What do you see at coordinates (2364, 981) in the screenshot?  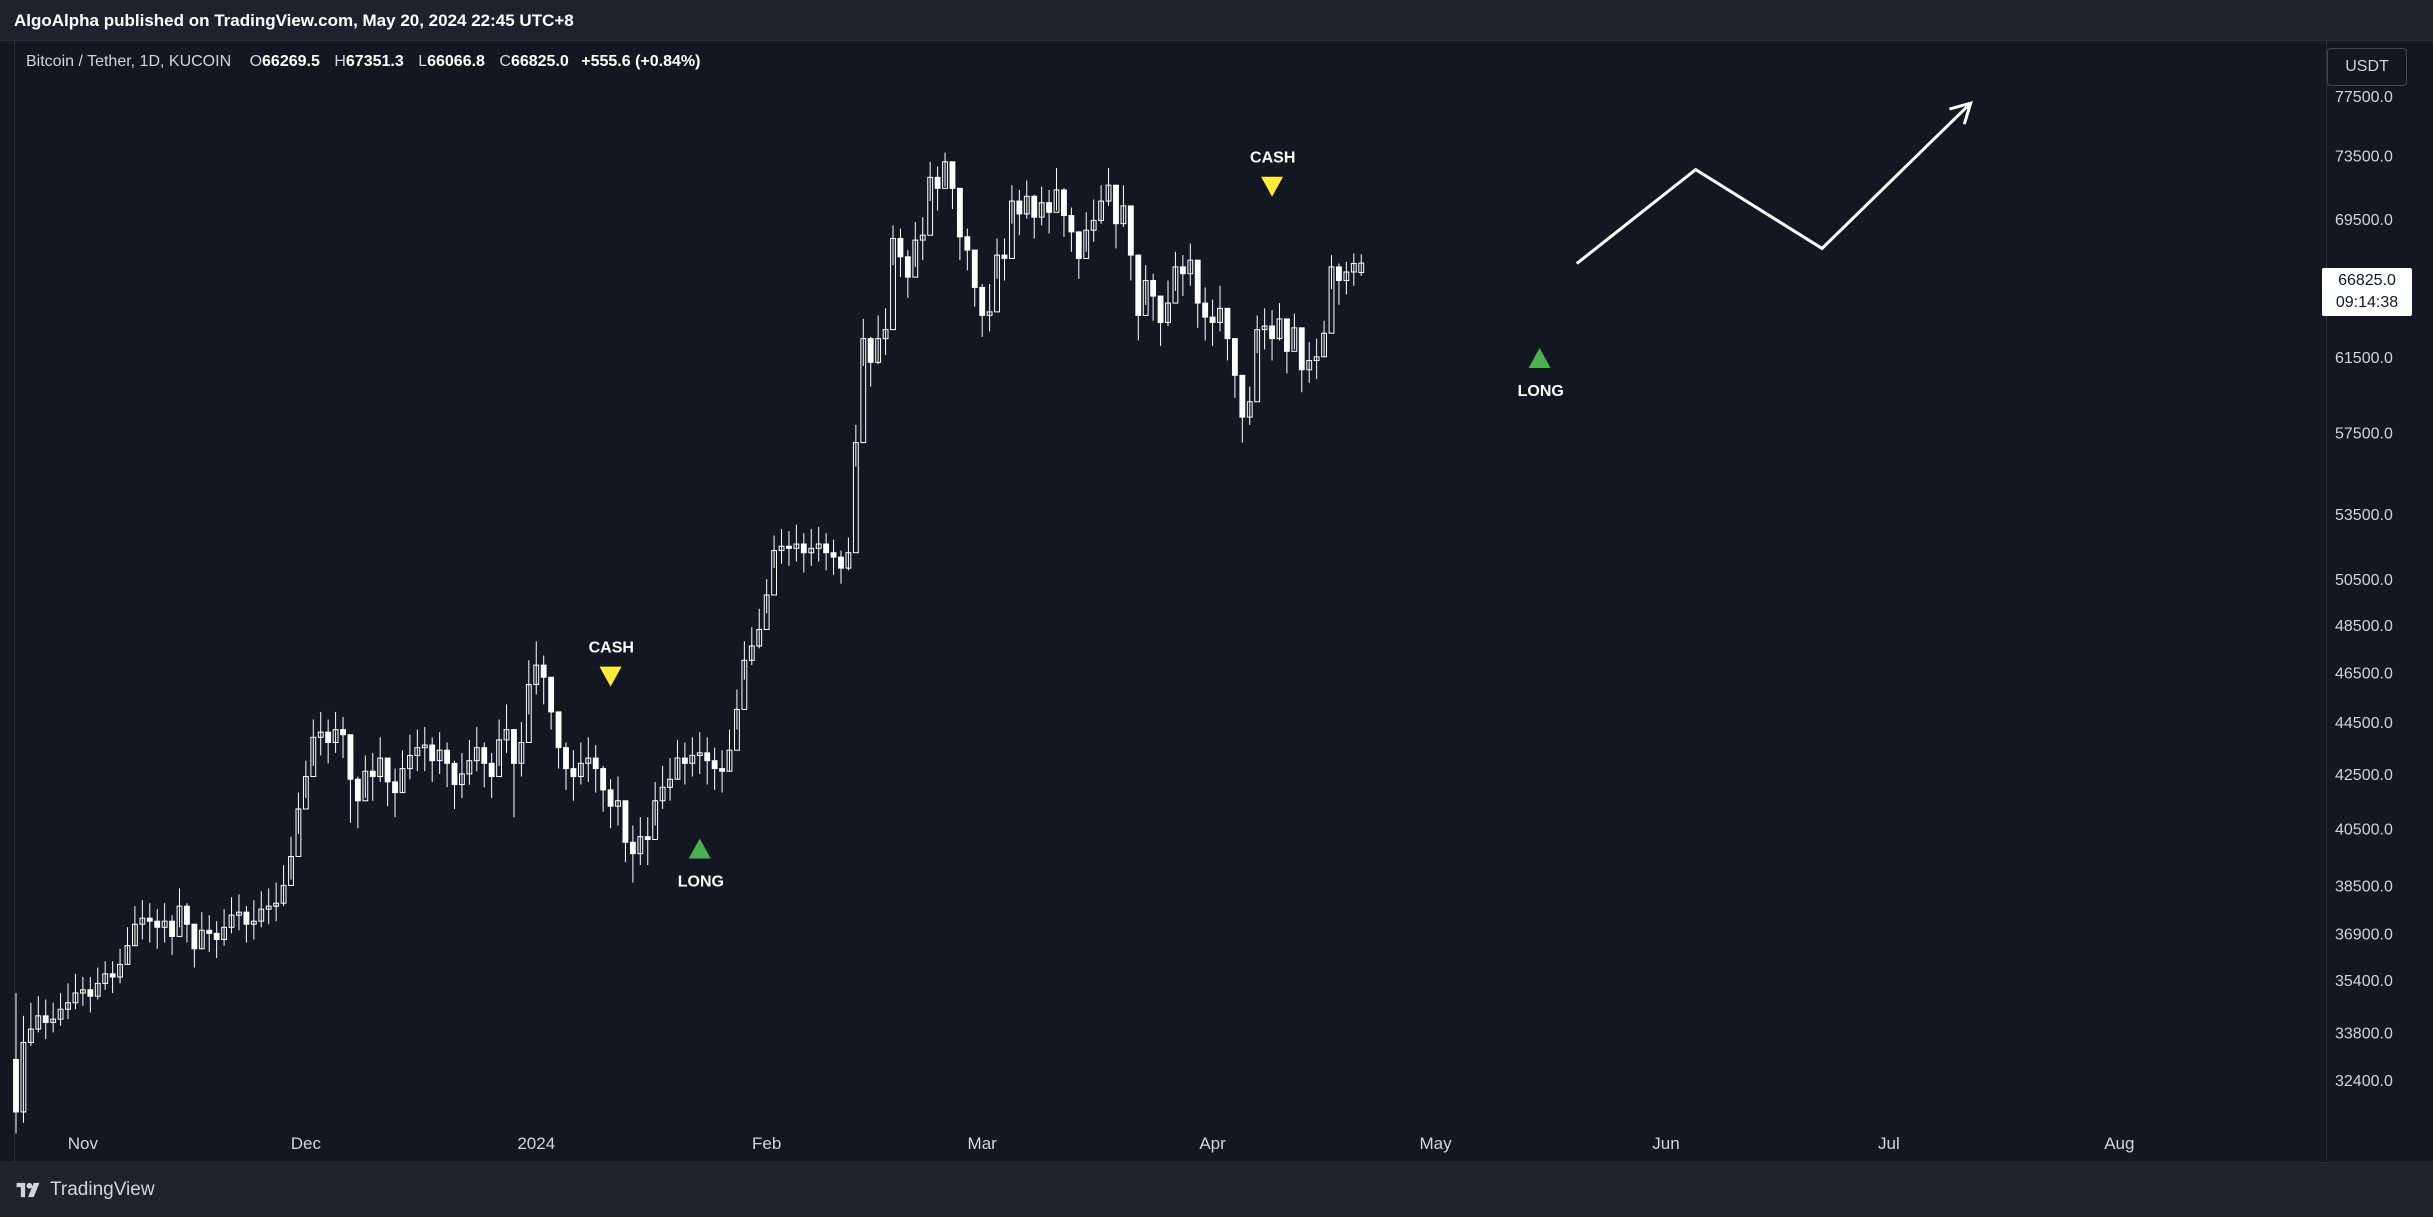 I see `price-tick-label: 35400.0` at bounding box center [2364, 981].